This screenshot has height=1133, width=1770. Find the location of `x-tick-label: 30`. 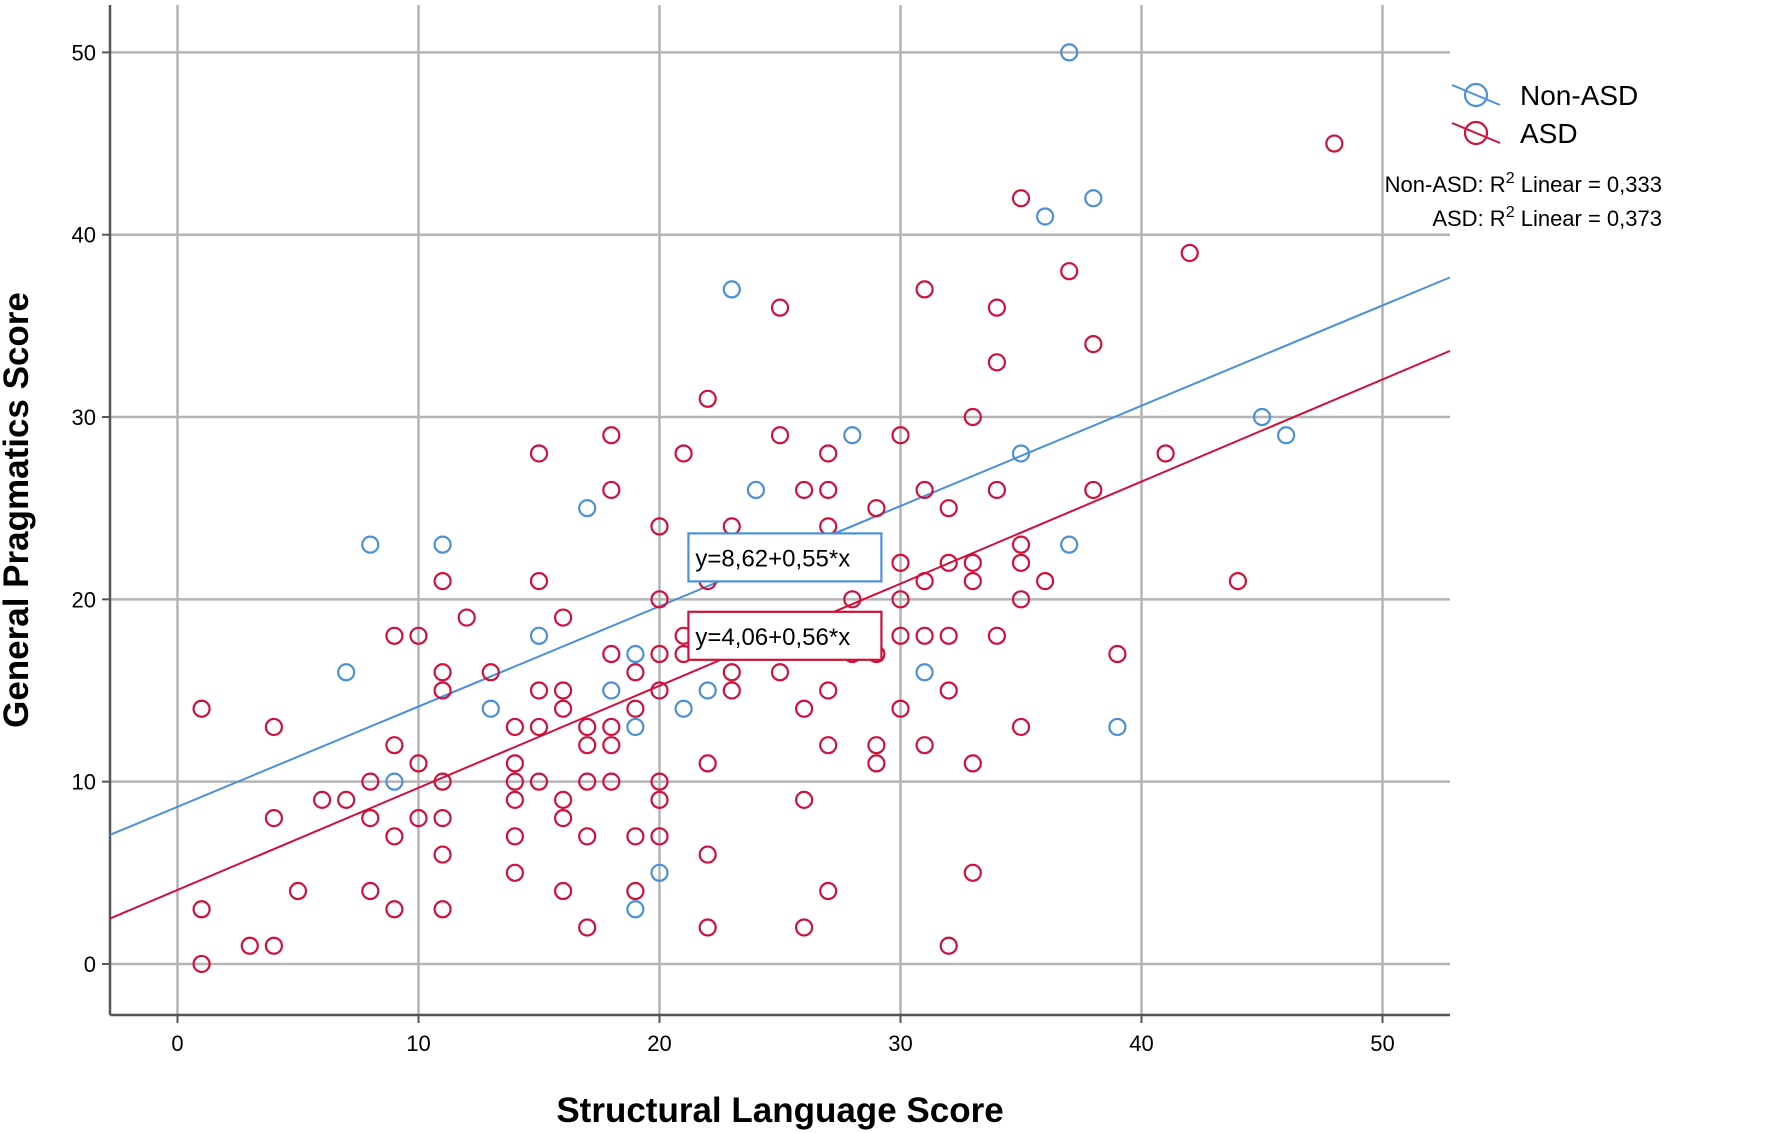

x-tick-label: 30 is located at coordinates (900, 1043).